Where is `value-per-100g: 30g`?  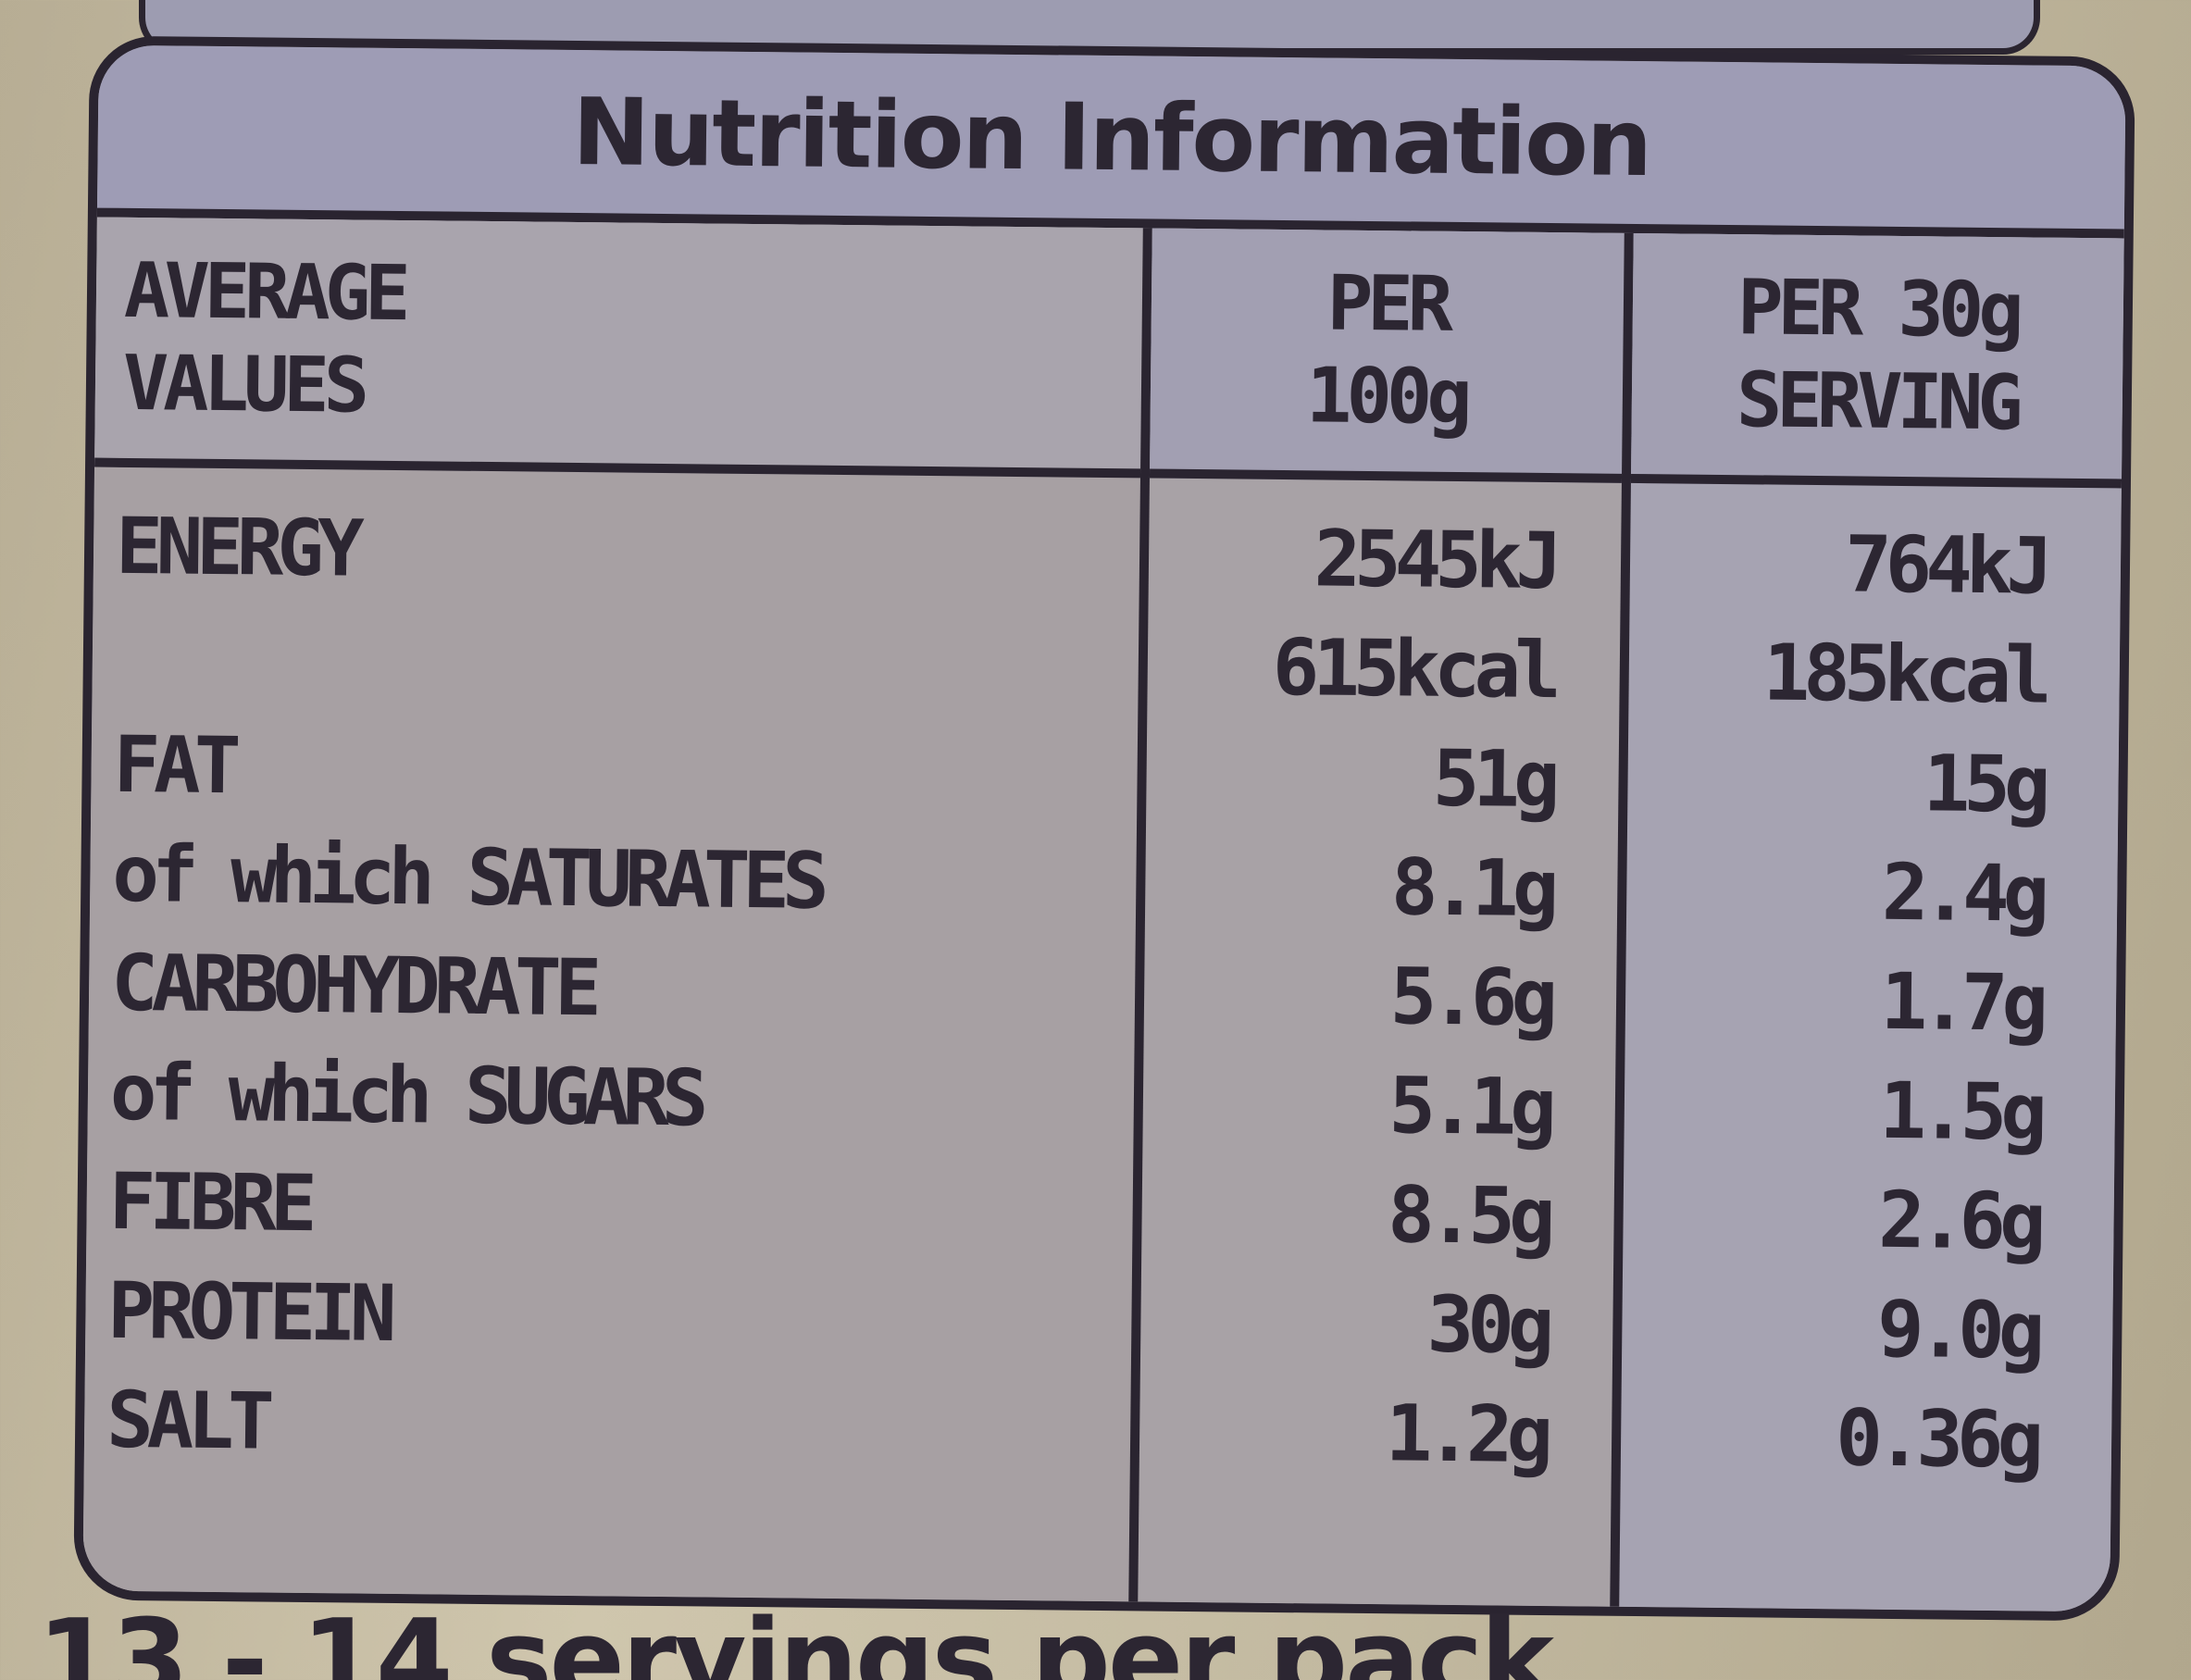 value-per-100g: 30g is located at coordinates (1487, 1325).